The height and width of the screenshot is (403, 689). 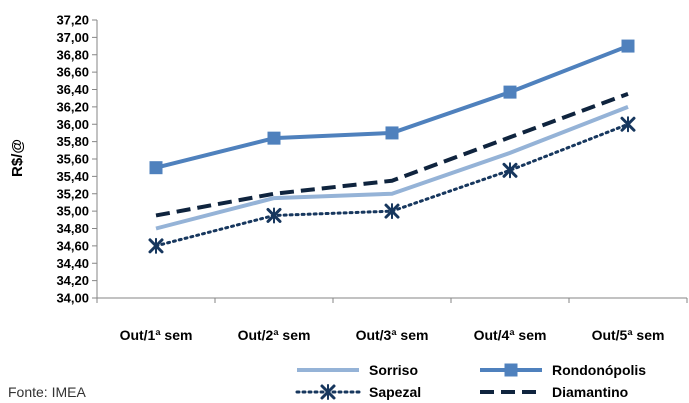 I want to click on legend-label: Rondonópolis, so click(x=599, y=370).